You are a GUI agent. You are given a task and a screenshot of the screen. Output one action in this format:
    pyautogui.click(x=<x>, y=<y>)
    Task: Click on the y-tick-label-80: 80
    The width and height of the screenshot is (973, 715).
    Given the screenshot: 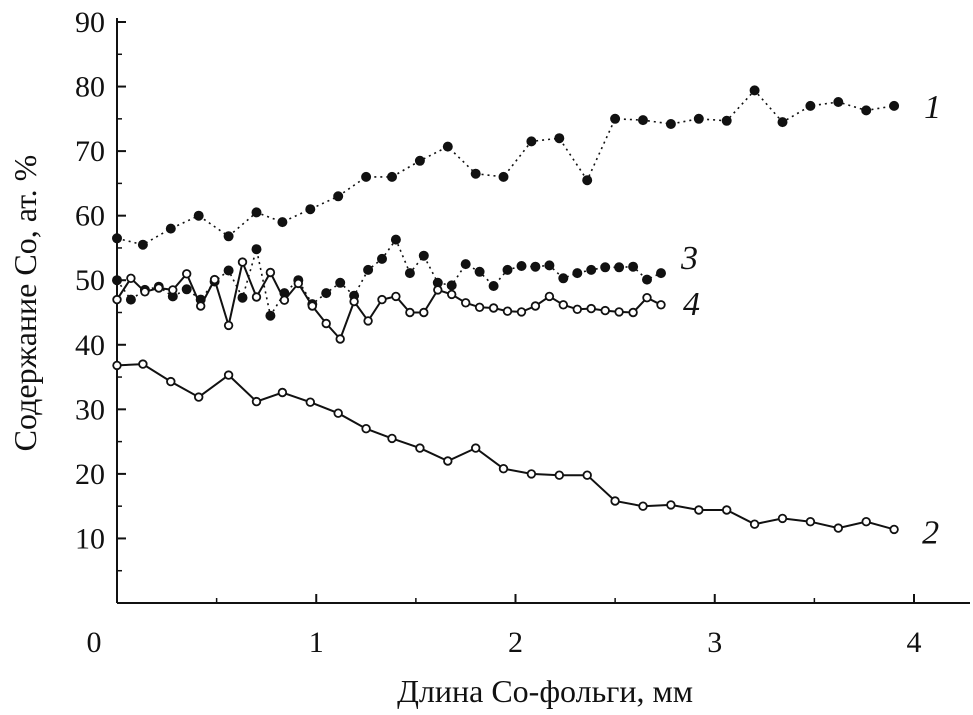 What is the action you would take?
    pyautogui.click(x=90, y=87)
    